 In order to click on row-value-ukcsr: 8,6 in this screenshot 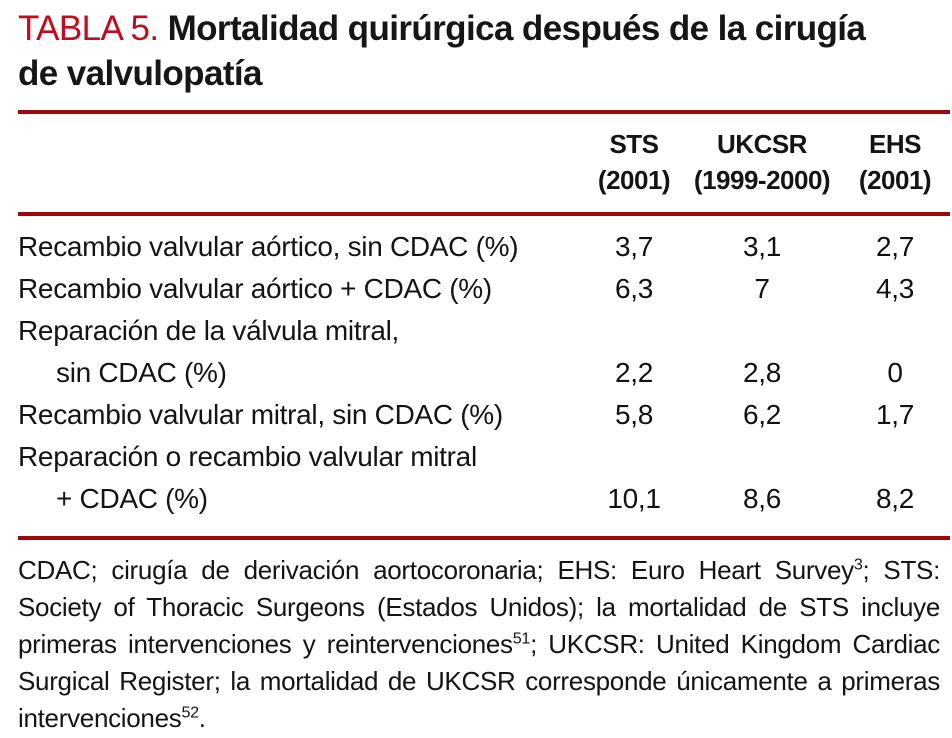, I will do `click(762, 498)`.